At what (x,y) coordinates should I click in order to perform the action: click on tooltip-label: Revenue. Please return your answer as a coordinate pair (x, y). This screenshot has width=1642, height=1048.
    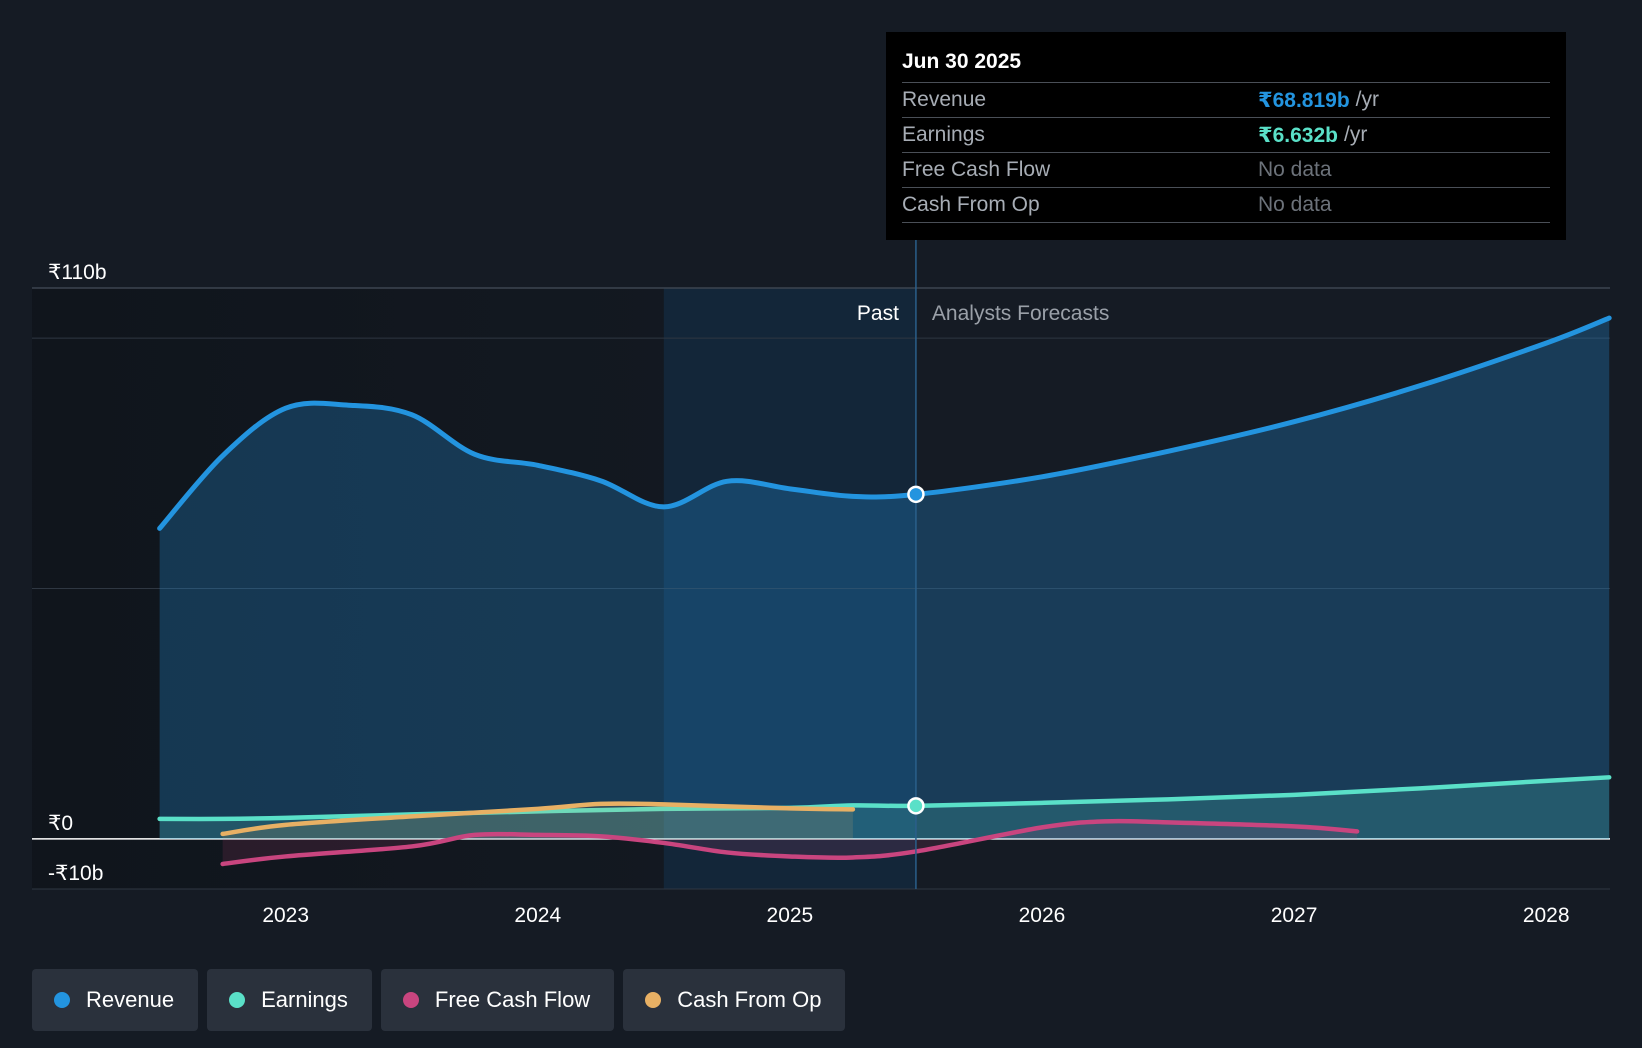
    Looking at the image, I should click on (944, 99).